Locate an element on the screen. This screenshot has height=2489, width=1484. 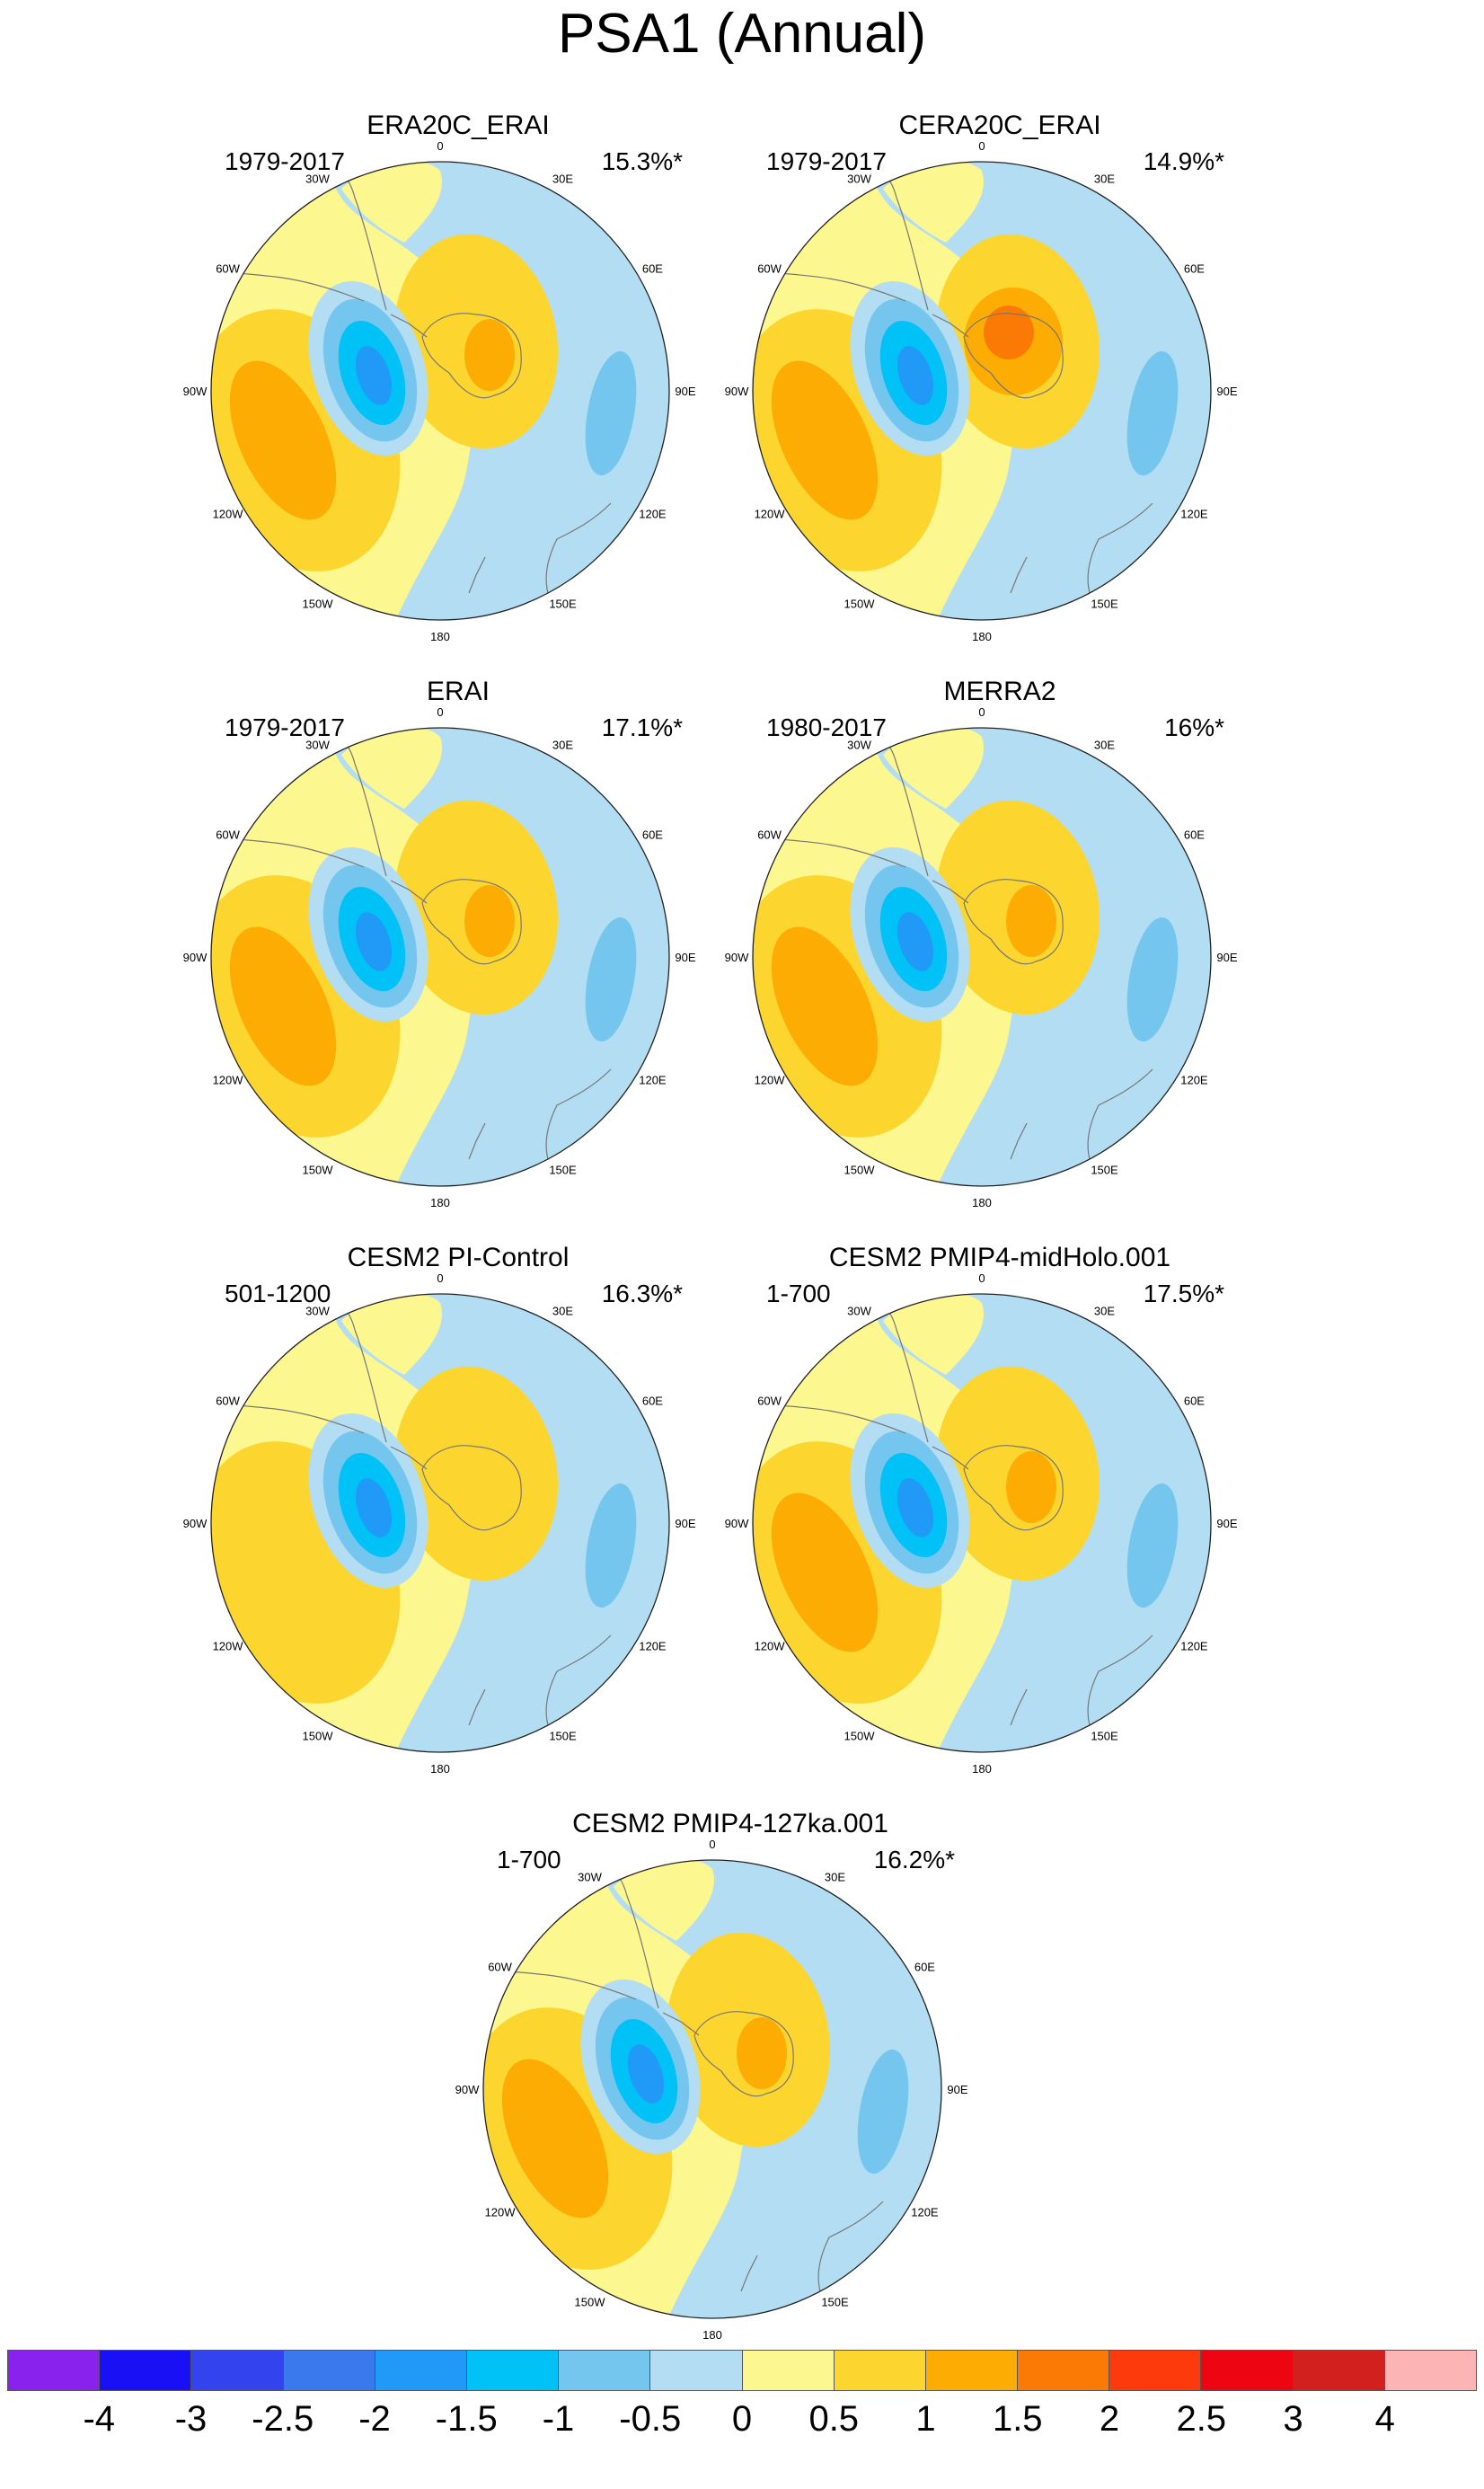
colorbar-tick-label: 1 is located at coordinates (925, 2419).